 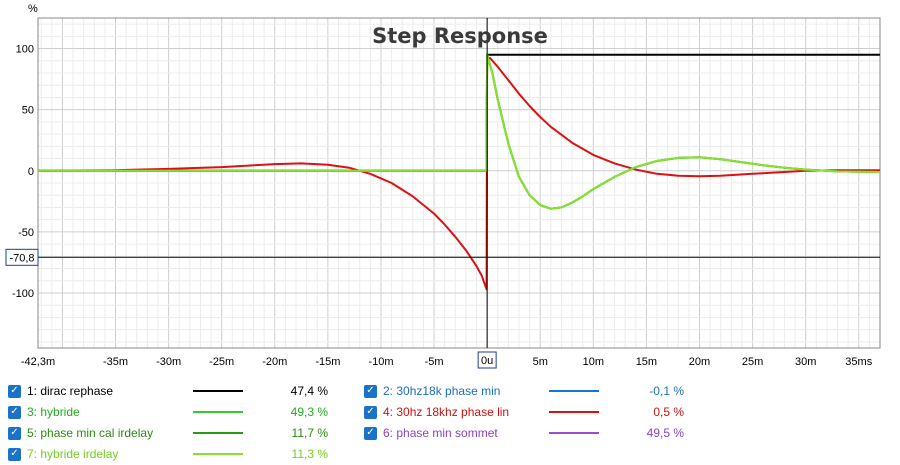 What do you see at coordinates (666, 391) in the screenshot?
I see `legend-value: -0,1 %` at bounding box center [666, 391].